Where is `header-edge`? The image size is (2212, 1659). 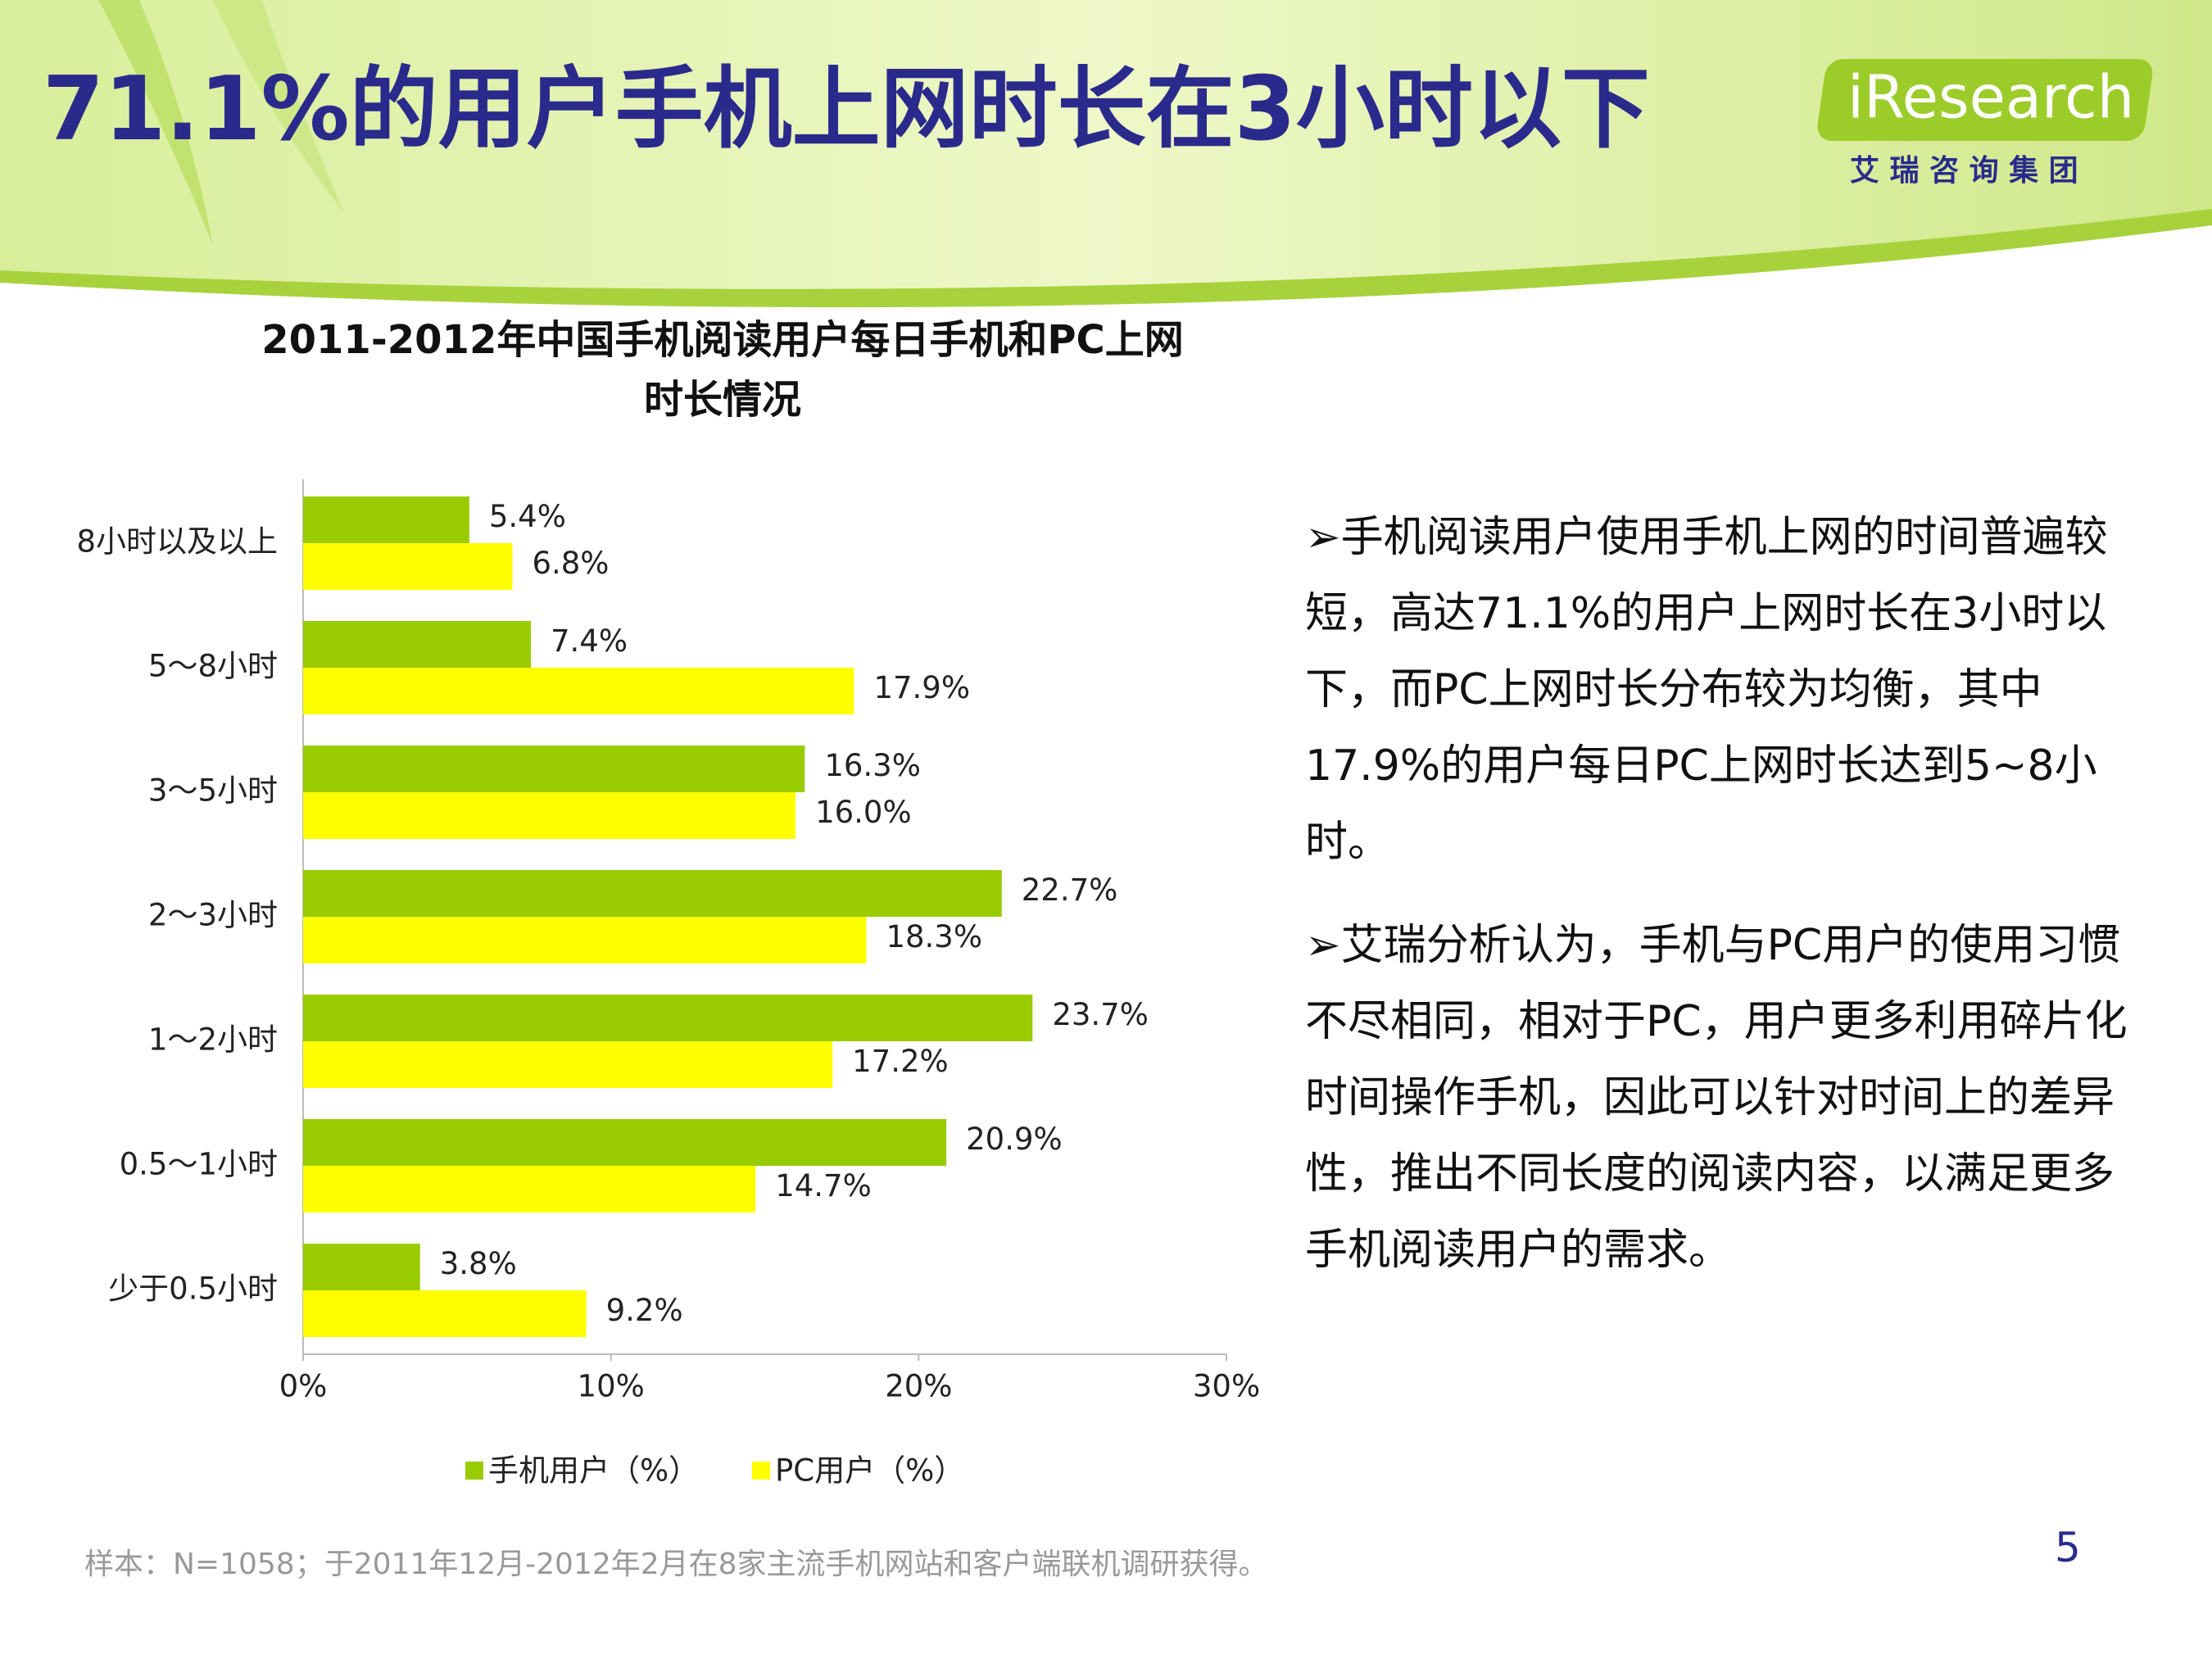
header-edge is located at coordinates (1106, 258).